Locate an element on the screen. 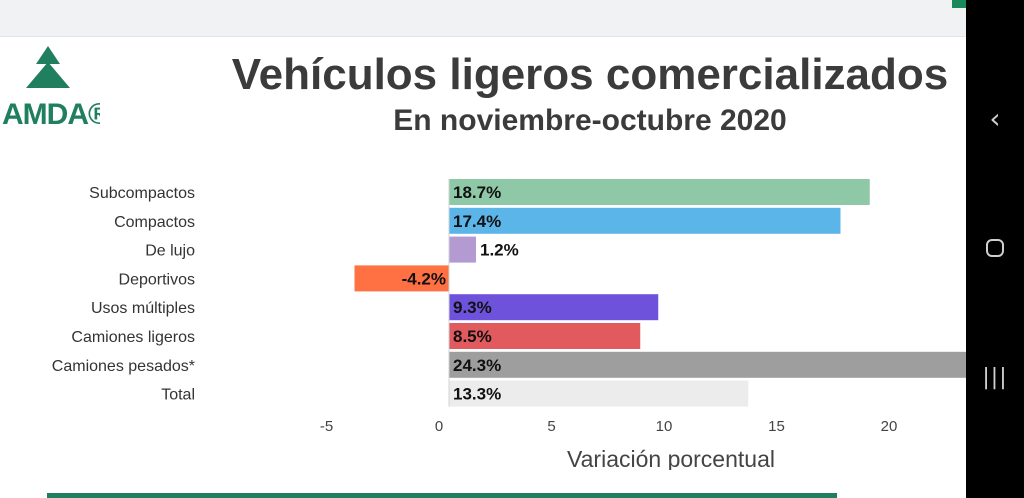 Image resolution: width=1024 pixels, height=498 pixels. chart-subtitle: En noviembre-octubre 2020 is located at coordinates (590, 120).